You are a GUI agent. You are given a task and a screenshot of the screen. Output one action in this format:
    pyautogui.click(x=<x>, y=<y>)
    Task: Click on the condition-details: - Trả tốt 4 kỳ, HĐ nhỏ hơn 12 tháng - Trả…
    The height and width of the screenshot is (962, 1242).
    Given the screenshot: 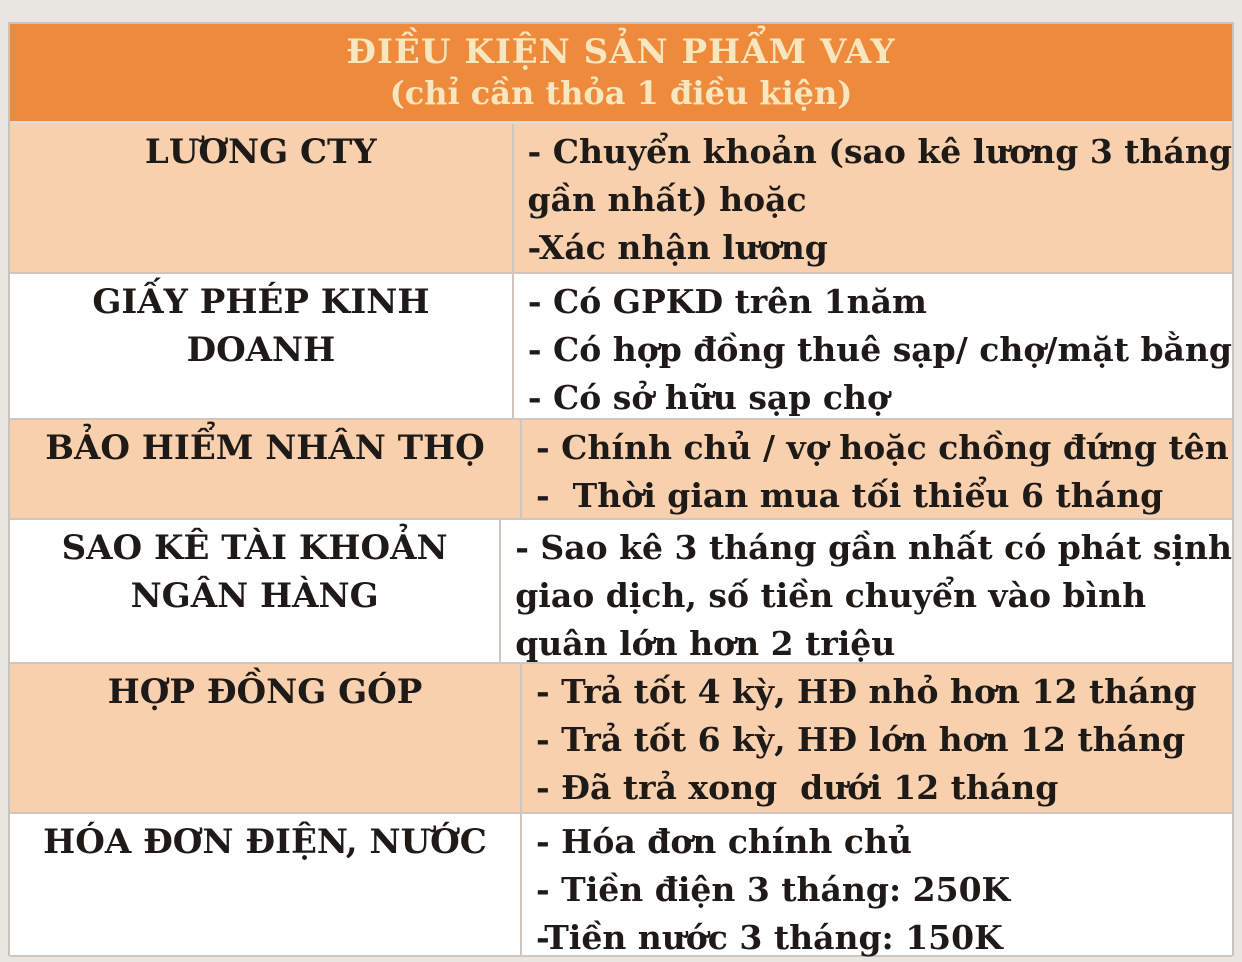 What is the action you would take?
    pyautogui.click(x=877, y=738)
    